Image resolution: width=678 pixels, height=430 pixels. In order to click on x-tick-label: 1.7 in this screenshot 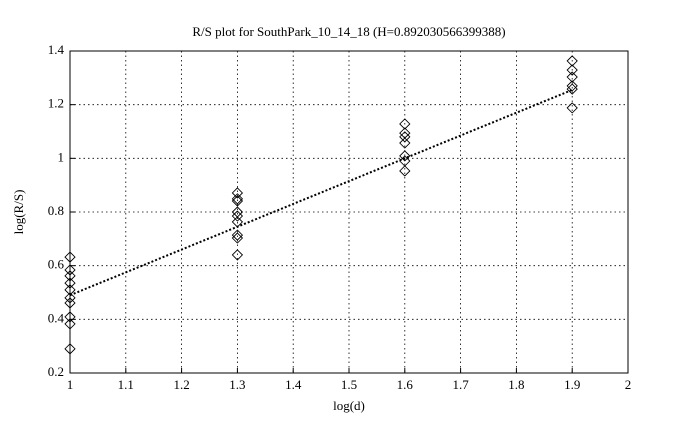, I will do `click(460, 384)`.